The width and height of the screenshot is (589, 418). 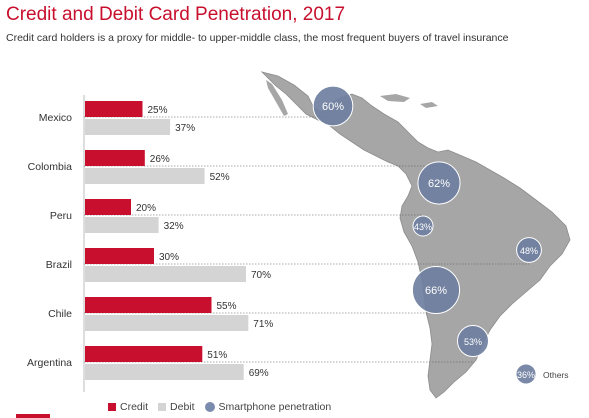 What do you see at coordinates (119, 256) in the screenshot?
I see `bar-credit-brazil` at bounding box center [119, 256].